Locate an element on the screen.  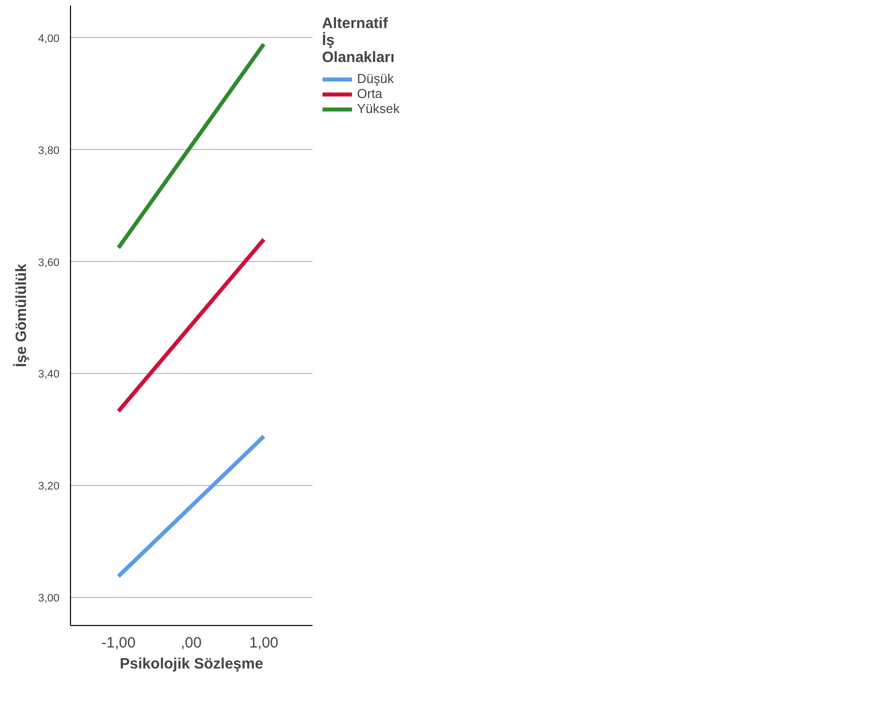
x-tick-label: 1,00 is located at coordinates (263, 643).